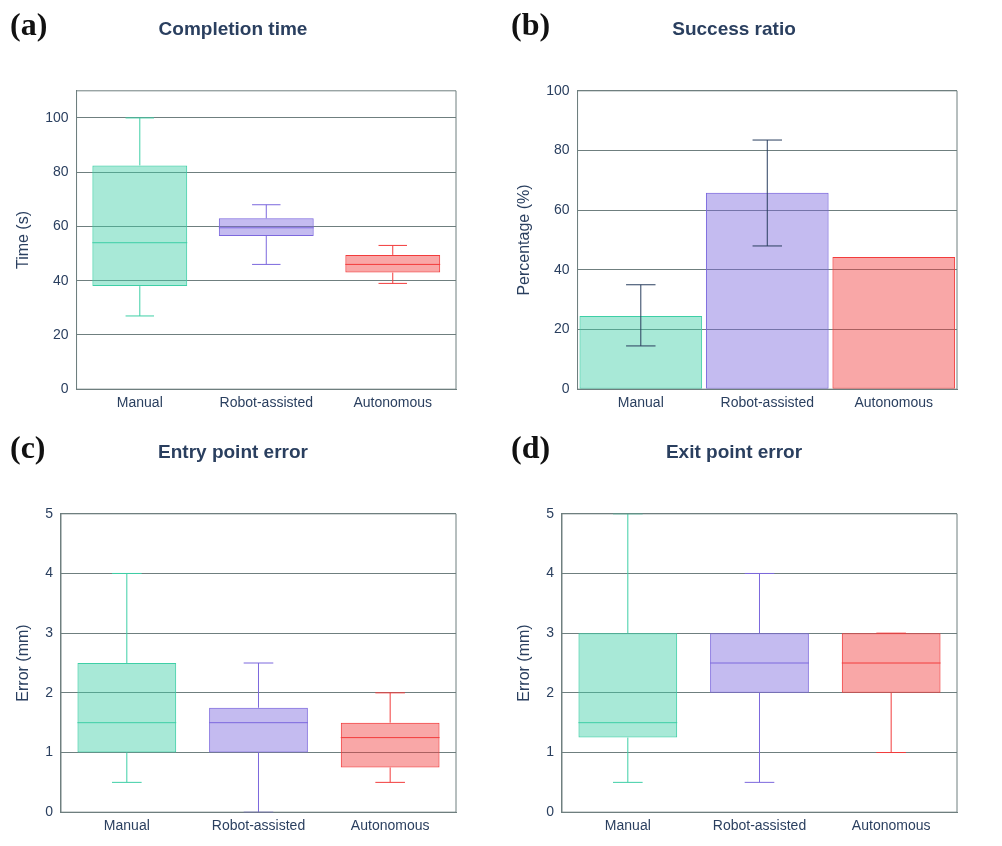 The image size is (1002, 846). What do you see at coordinates (531, 447) in the screenshot?
I see `text: (d)` at bounding box center [531, 447].